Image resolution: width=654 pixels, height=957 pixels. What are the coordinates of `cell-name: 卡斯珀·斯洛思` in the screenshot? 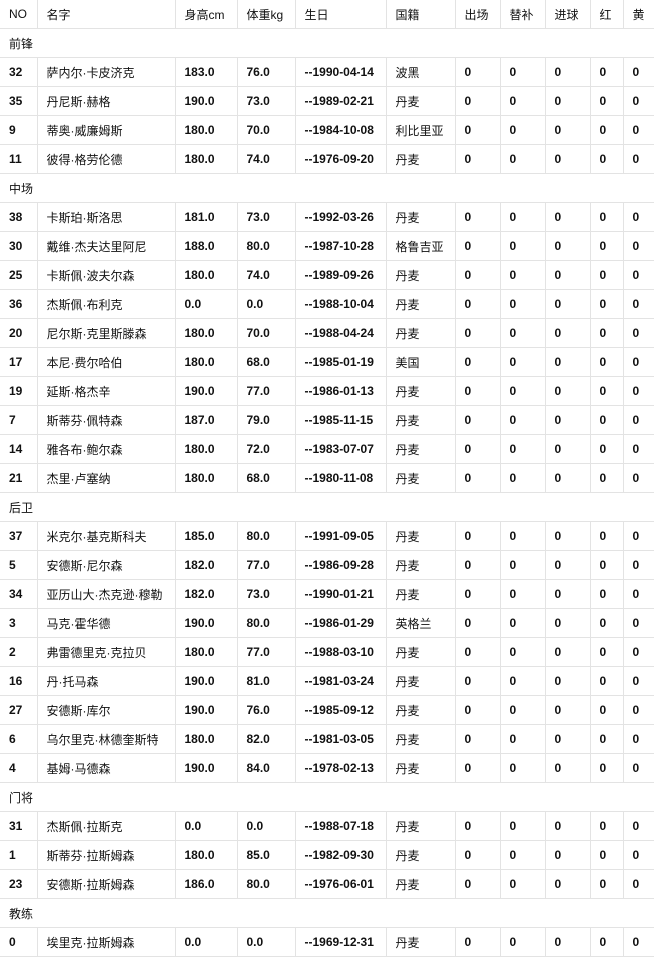 It's located at (105, 217).